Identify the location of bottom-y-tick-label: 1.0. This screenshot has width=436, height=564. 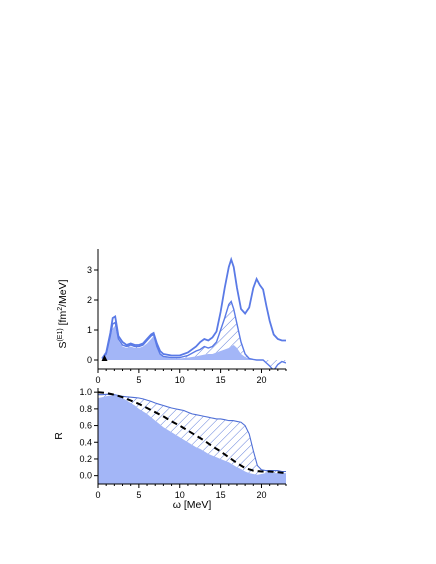
(85, 392).